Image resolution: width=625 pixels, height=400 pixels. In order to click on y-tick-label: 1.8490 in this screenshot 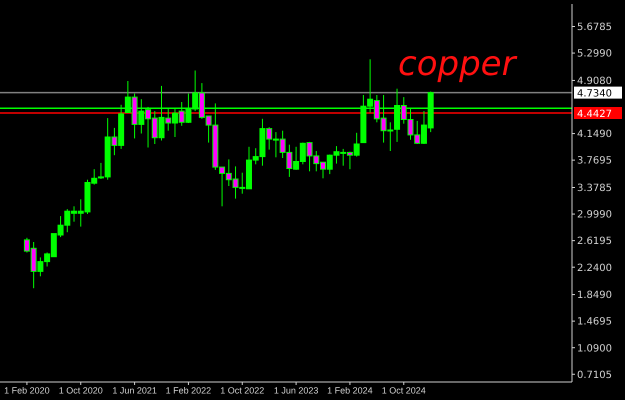, I will do `click(594, 296)`.